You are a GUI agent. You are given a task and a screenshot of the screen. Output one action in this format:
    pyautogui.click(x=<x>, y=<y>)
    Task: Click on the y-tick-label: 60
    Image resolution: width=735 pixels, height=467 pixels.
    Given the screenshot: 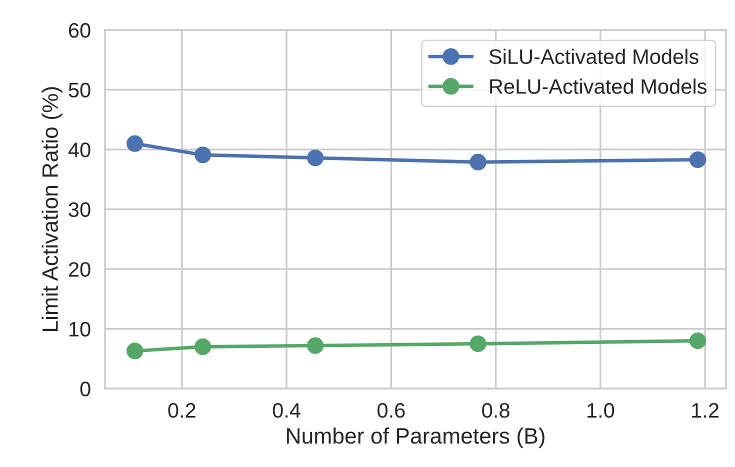 What is the action you would take?
    pyautogui.click(x=79, y=30)
    